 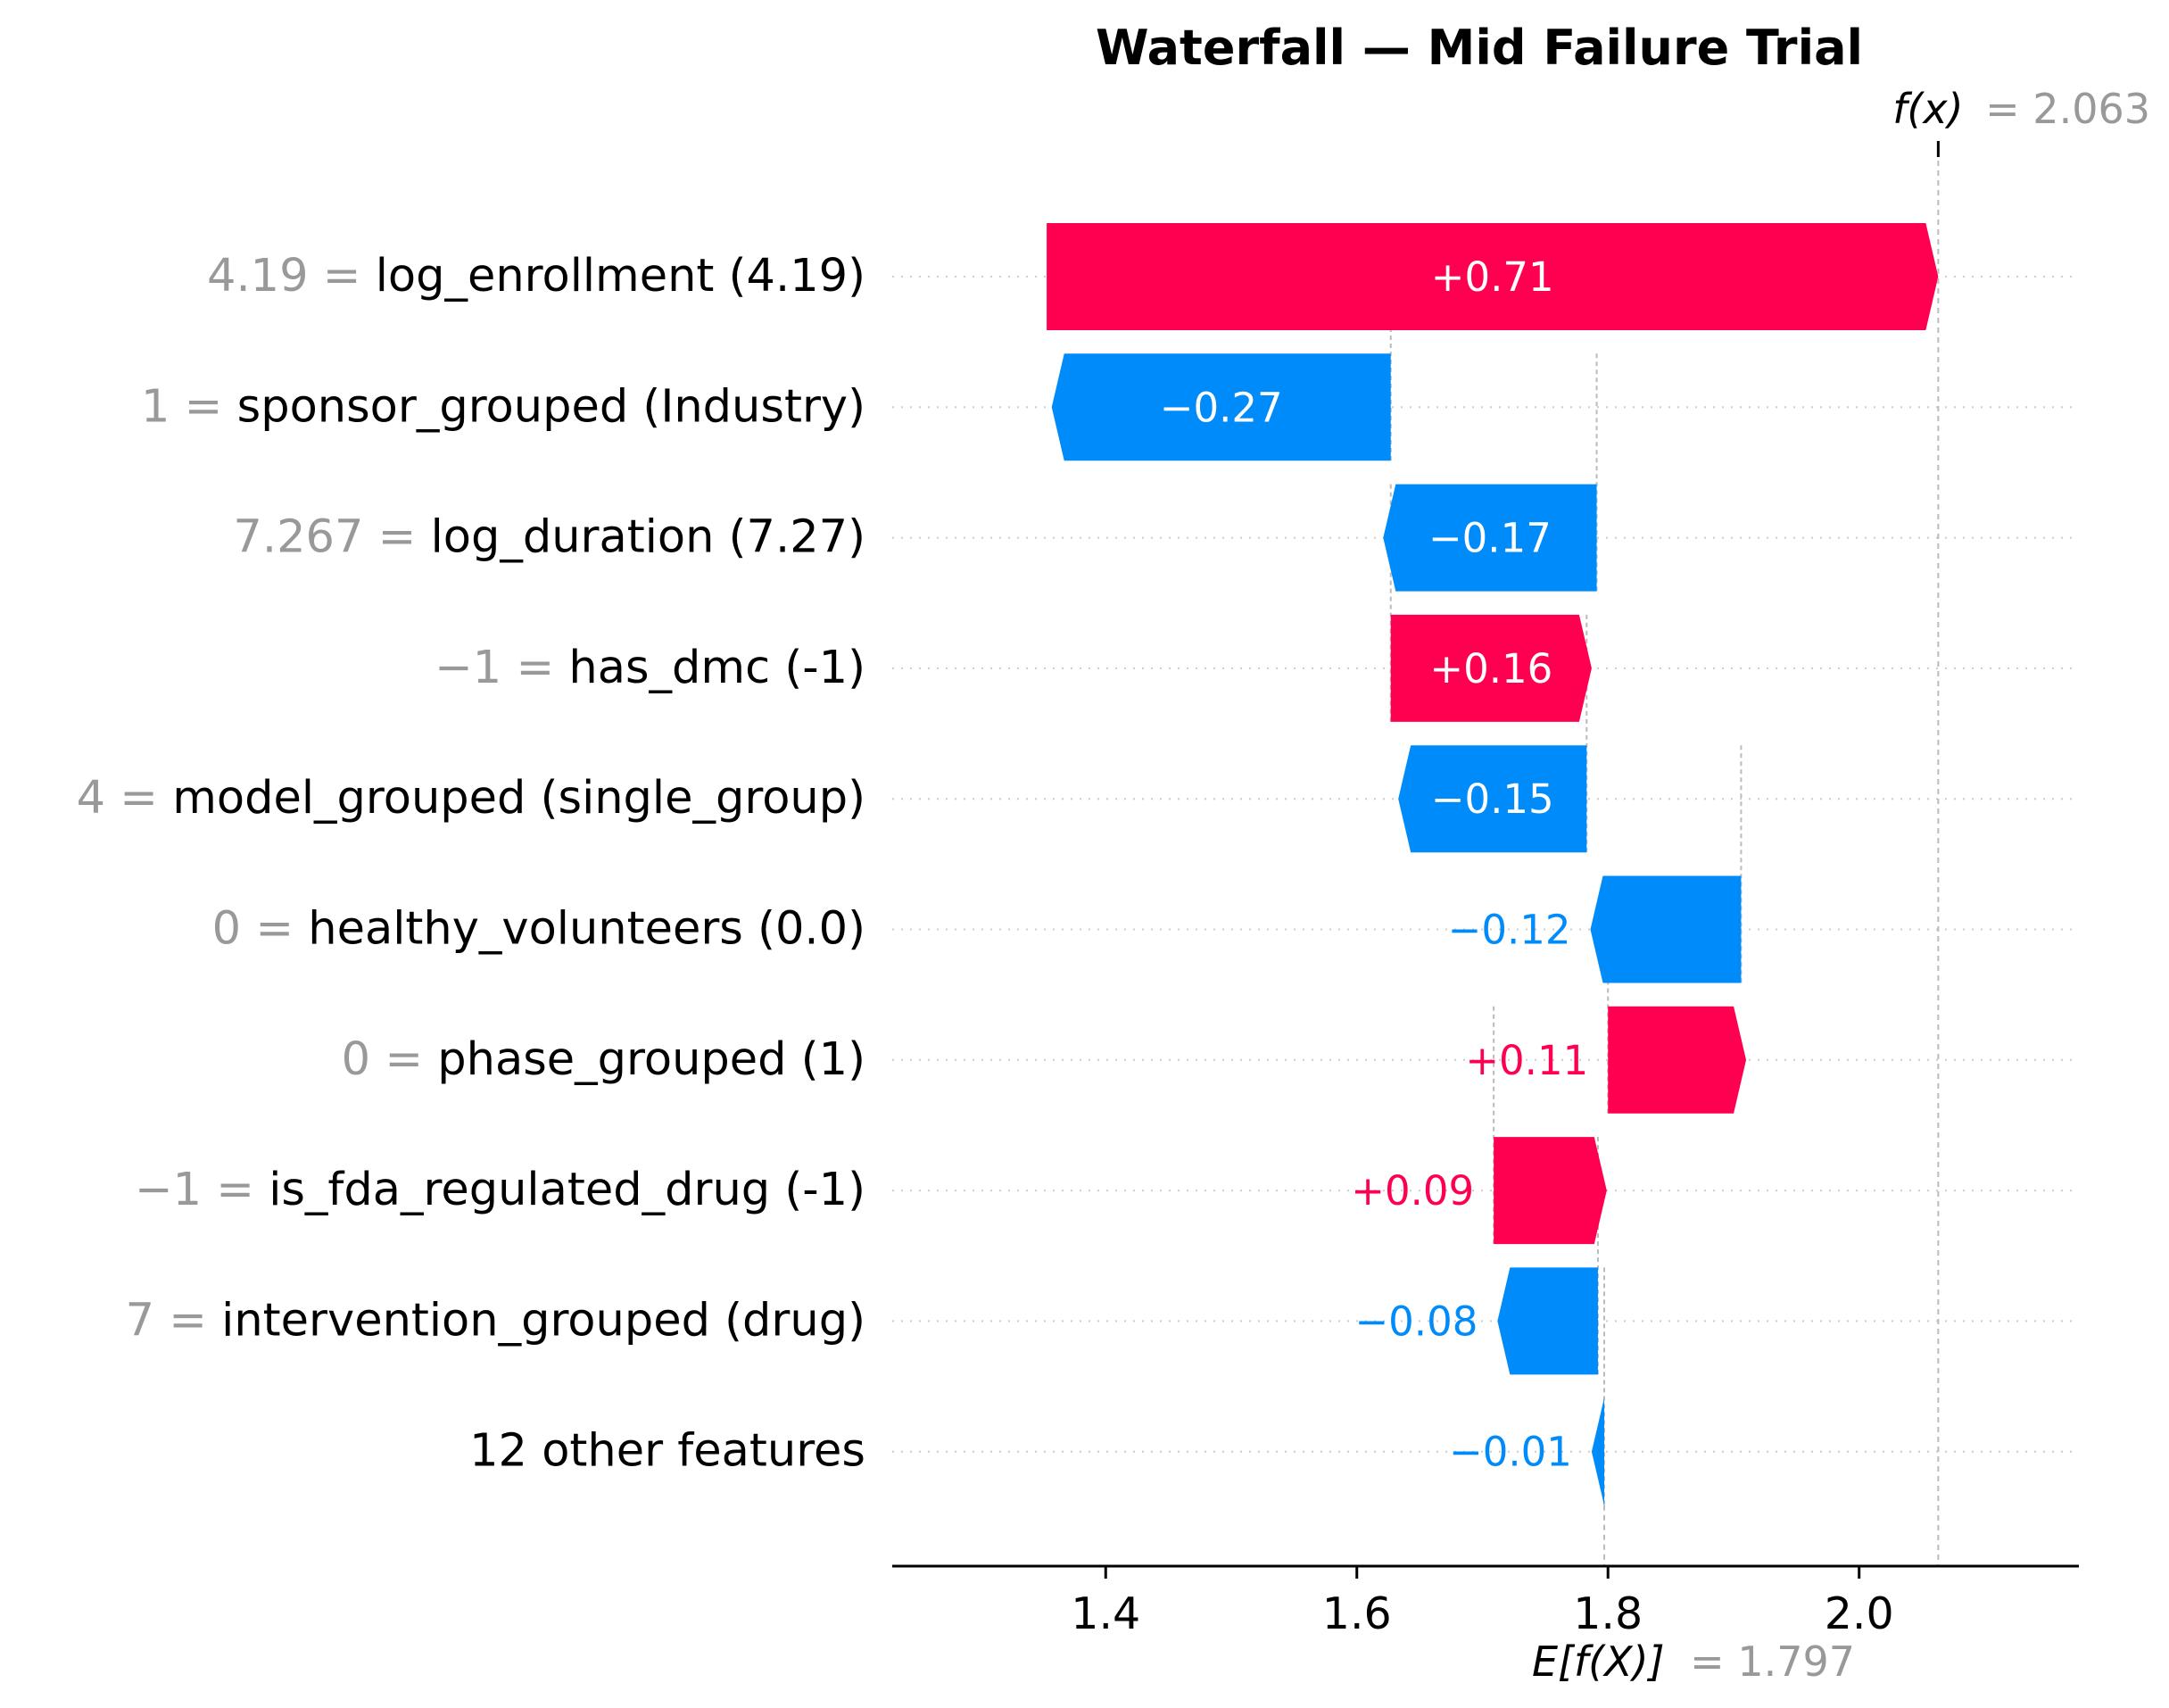 What do you see at coordinates (189, 407) in the screenshot?
I see `feature-value: 1 =` at bounding box center [189, 407].